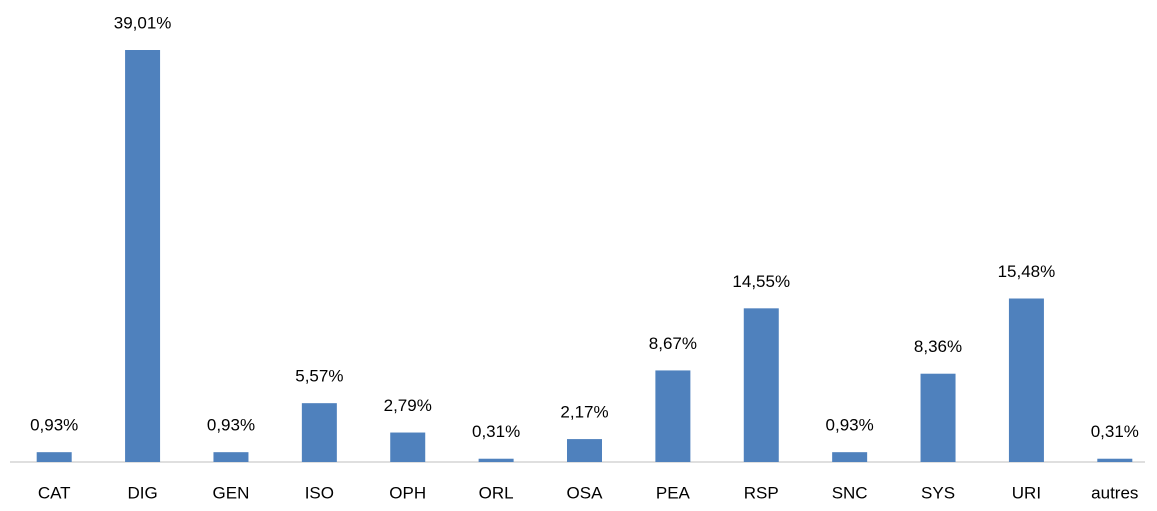  What do you see at coordinates (761, 281) in the screenshot?
I see `data-label: 14,55%` at bounding box center [761, 281].